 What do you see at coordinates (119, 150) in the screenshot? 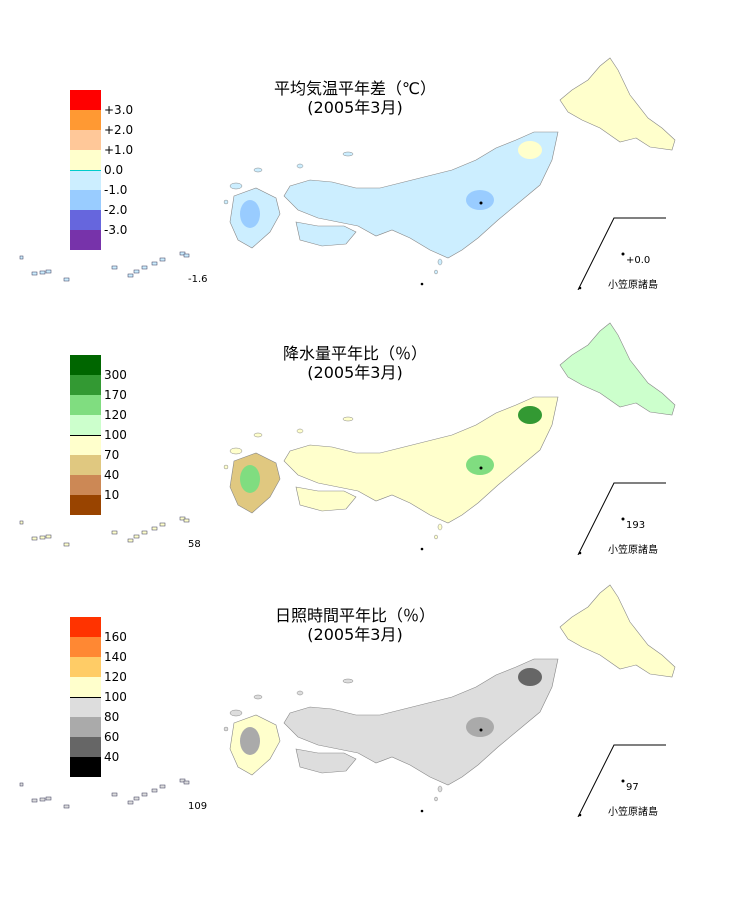
I see `legend-label: +1.0` at bounding box center [119, 150].